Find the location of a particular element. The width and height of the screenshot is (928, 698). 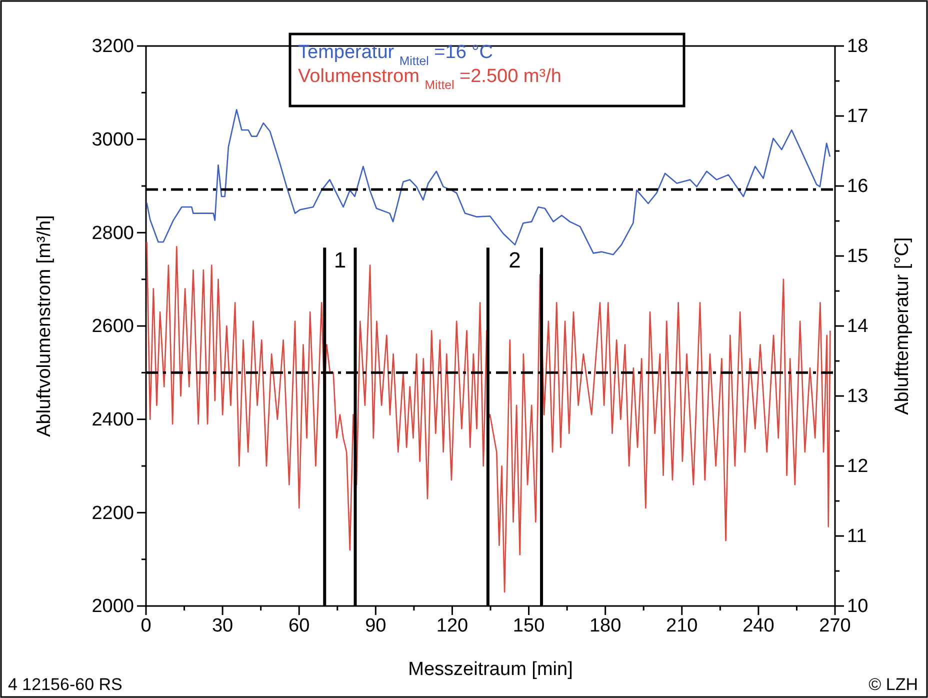

y-tick-label: 2000 is located at coordinates (113, 607).